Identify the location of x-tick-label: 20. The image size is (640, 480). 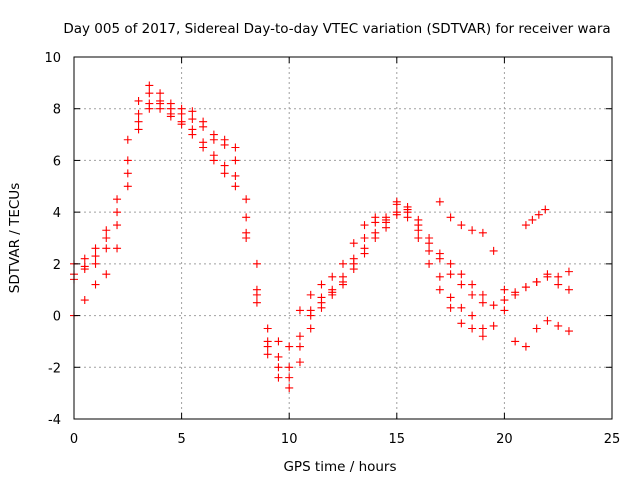
(504, 439).